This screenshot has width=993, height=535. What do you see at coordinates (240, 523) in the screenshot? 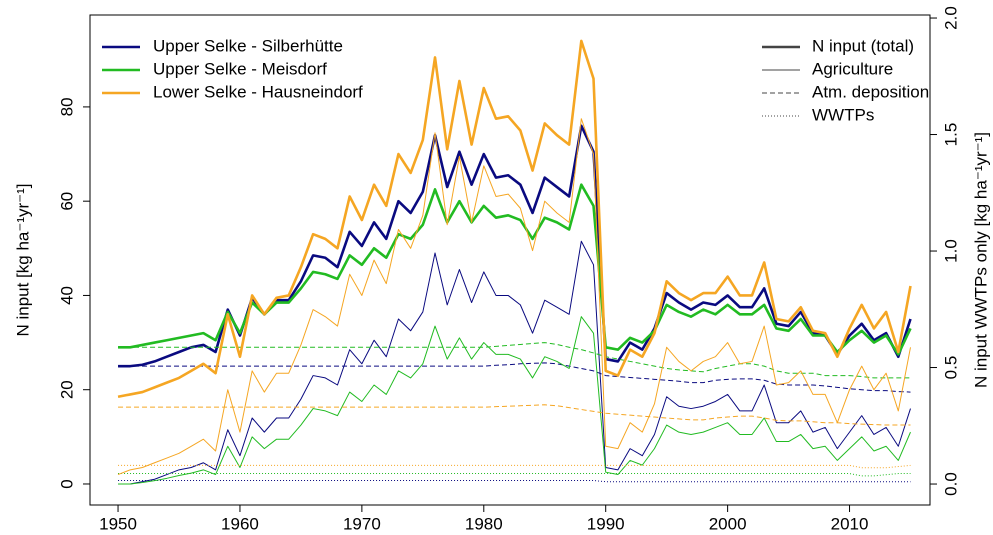
I see `x-tick-label: 1960` at bounding box center [240, 523].